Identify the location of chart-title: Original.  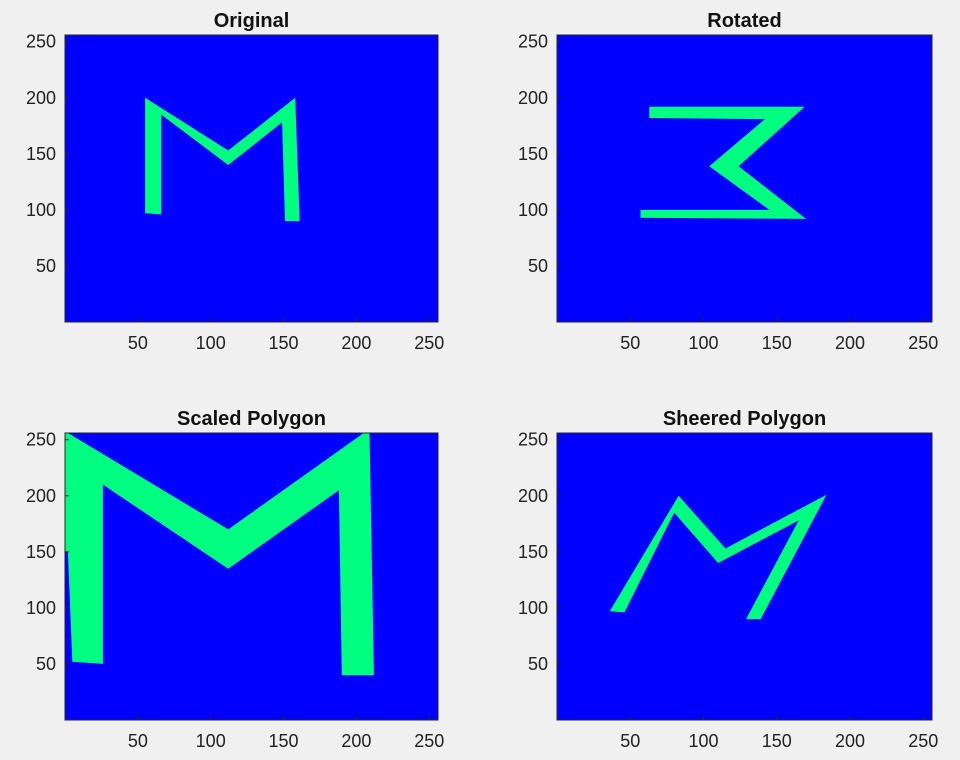
(252, 21).